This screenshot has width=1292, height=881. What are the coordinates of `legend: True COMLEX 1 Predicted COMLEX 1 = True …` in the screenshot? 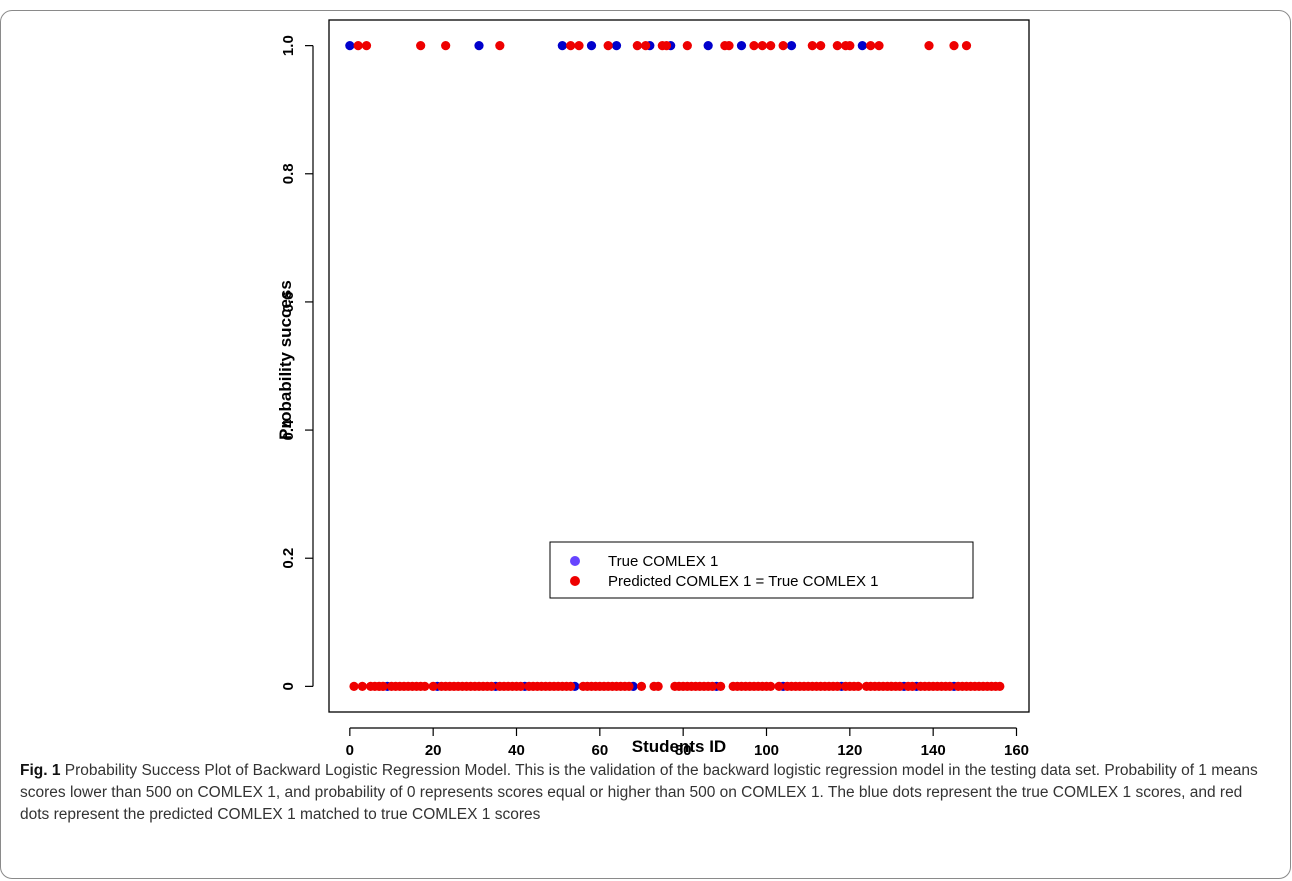 It's located at (761, 570).